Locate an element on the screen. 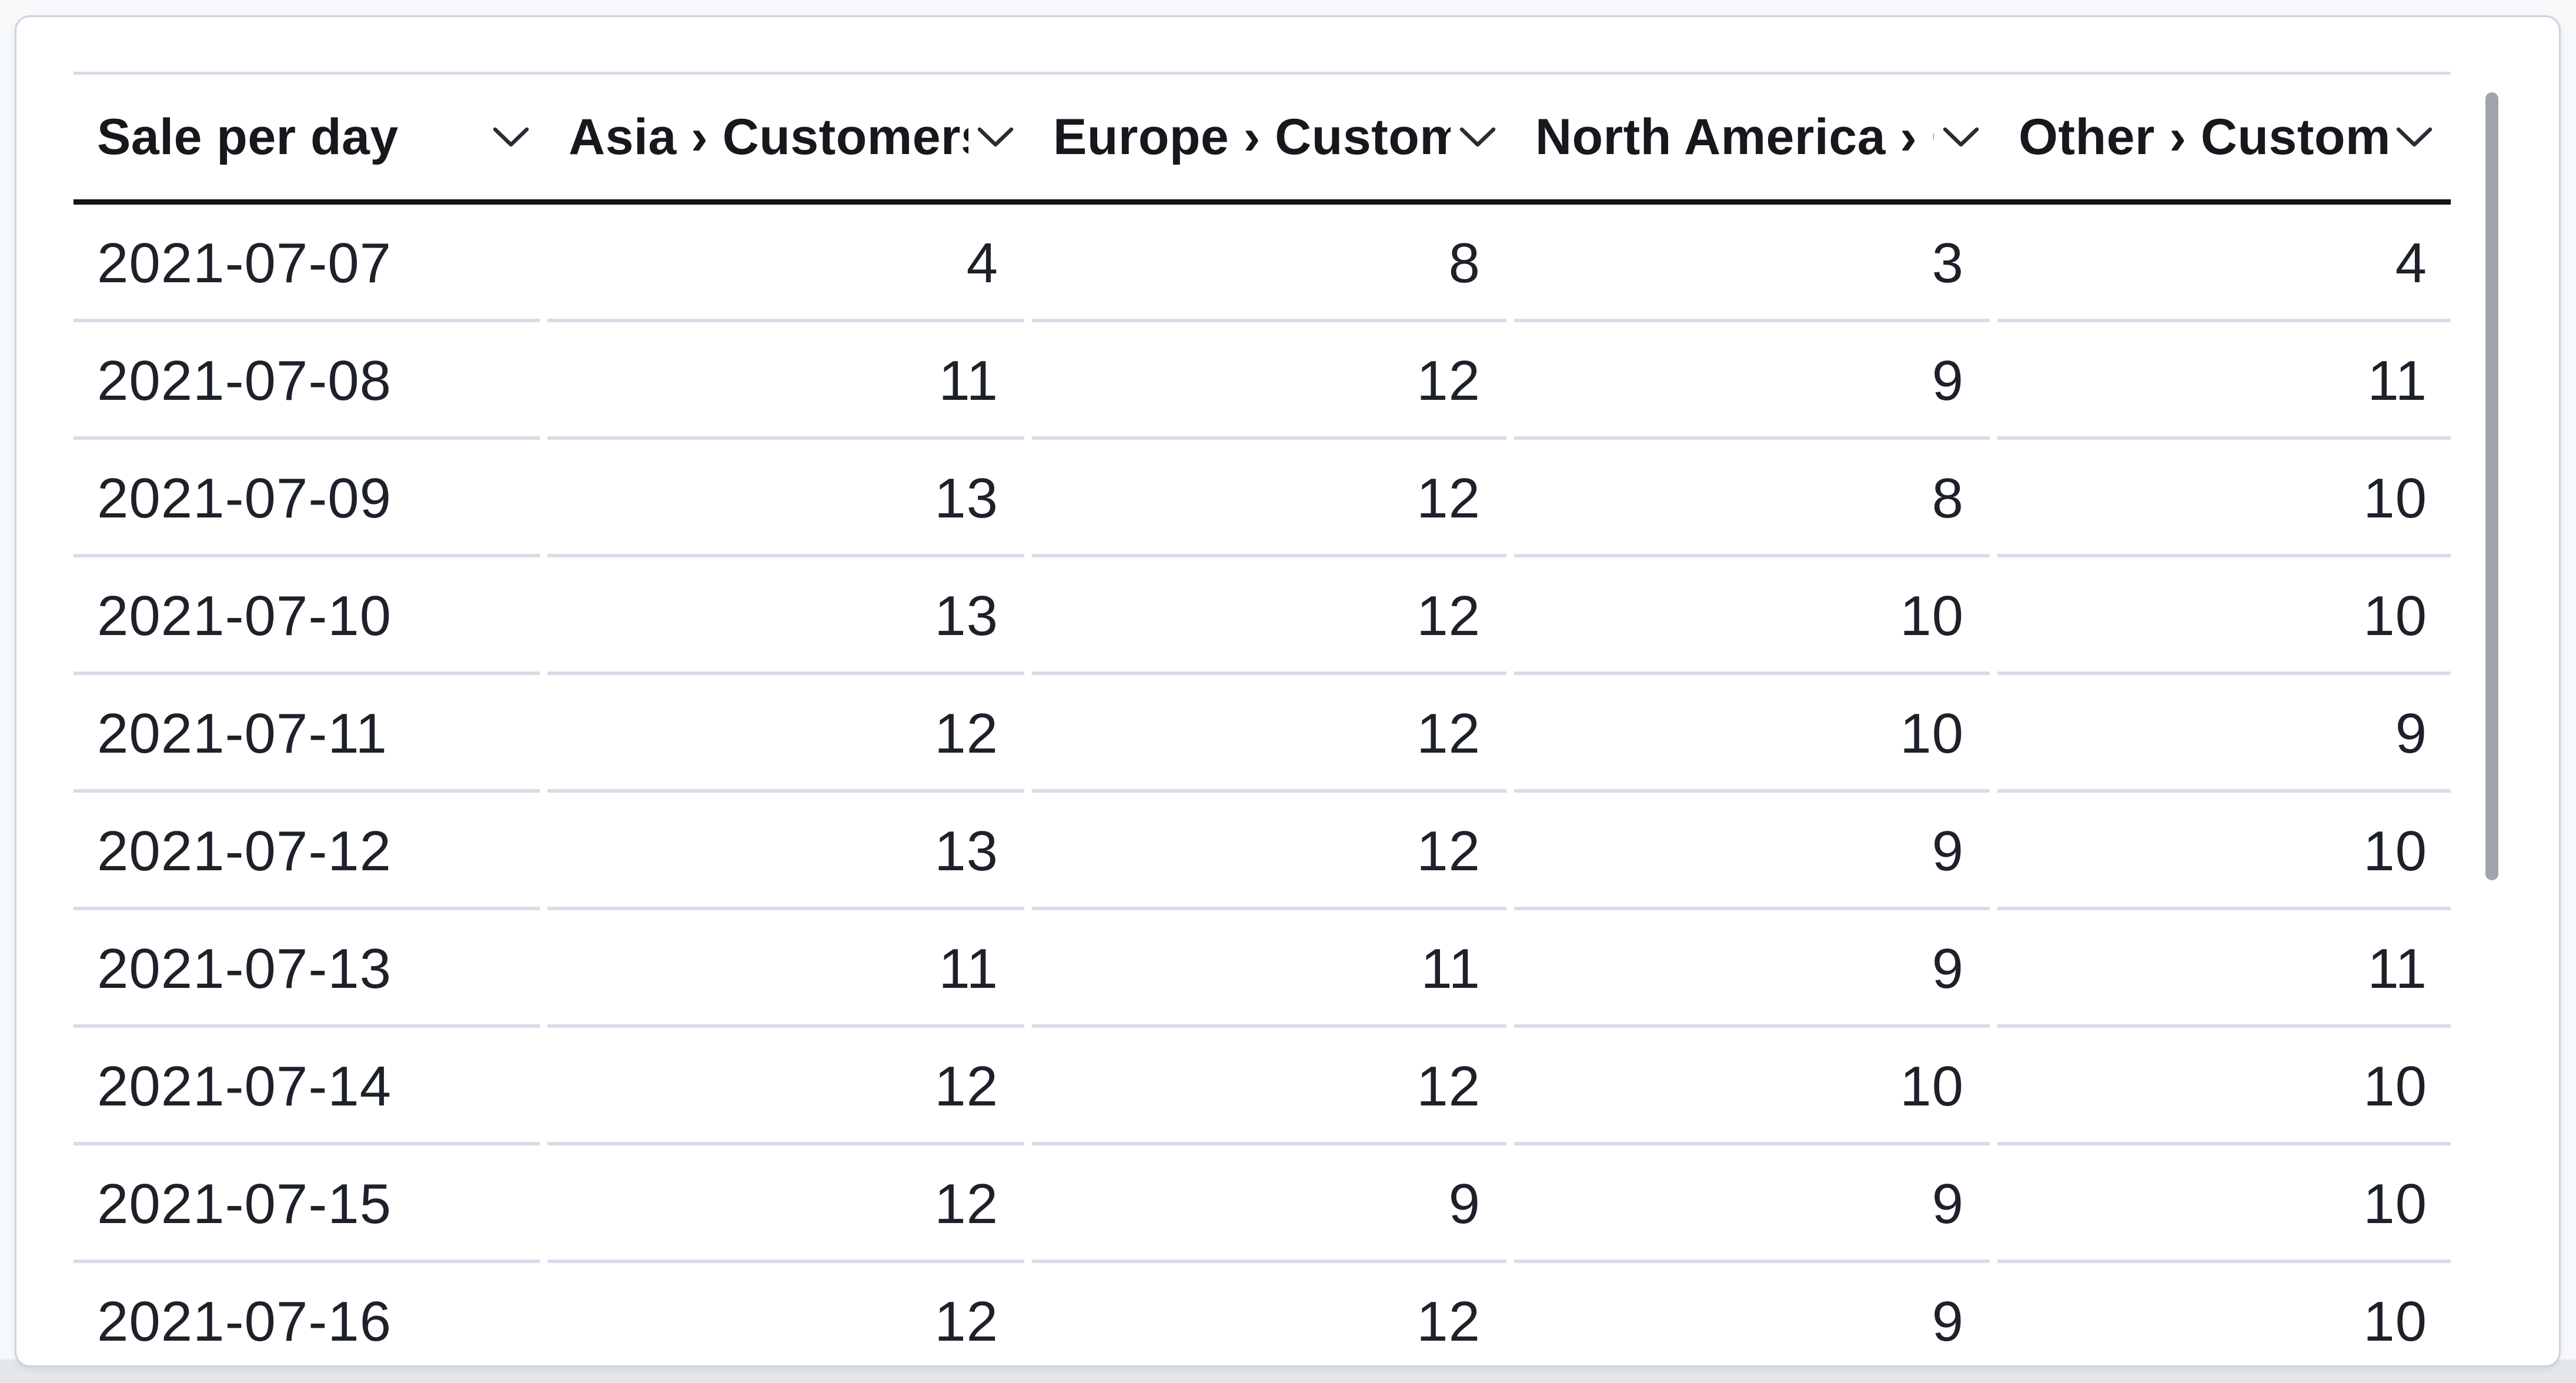 This screenshot has width=2576, height=1383. date-cell: 2021-07-16 is located at coordinates (310, 1314).